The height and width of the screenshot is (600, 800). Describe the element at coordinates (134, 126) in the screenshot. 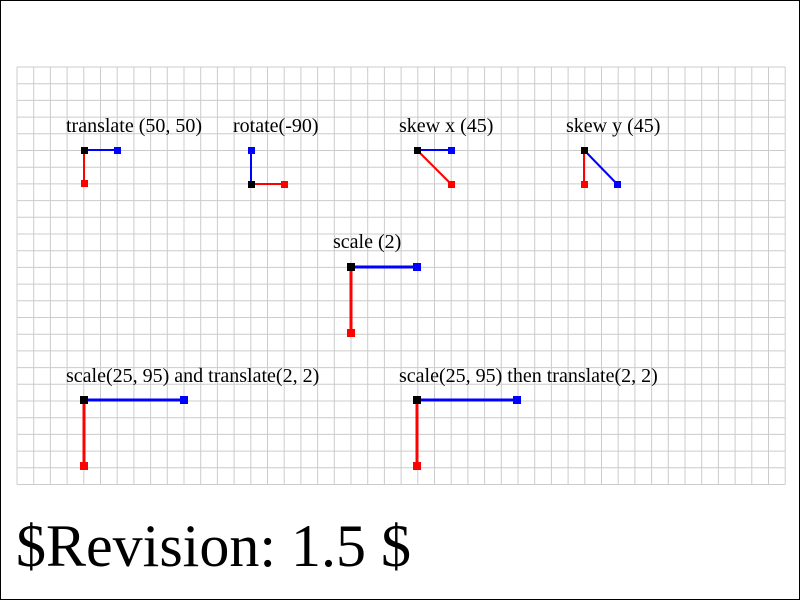

I see `label-translate: translate (50, 50)` at that location.